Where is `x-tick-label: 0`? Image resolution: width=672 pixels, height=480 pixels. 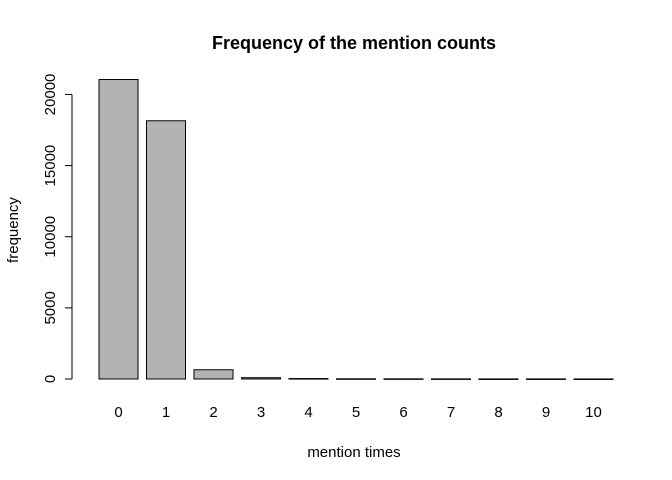
x-tick-label: 0 is located at coordinates (118, 412).